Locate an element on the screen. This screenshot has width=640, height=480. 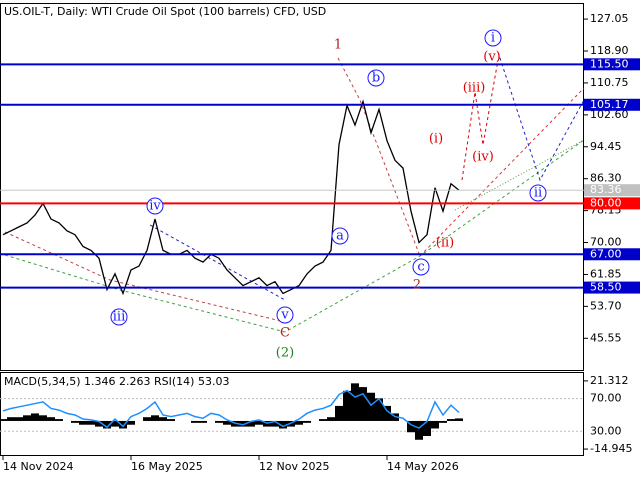
current-price-box is located at coordinates (612, 190).